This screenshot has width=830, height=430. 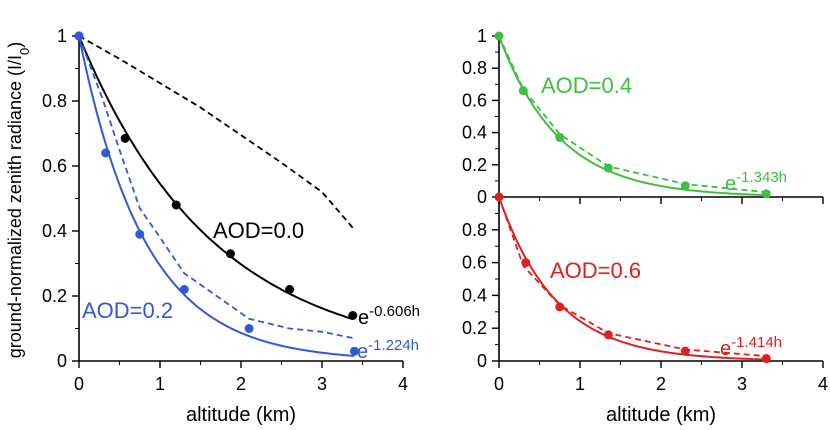 I want to click on fit-equation: e-0.606h, so click(x=389, y=316).